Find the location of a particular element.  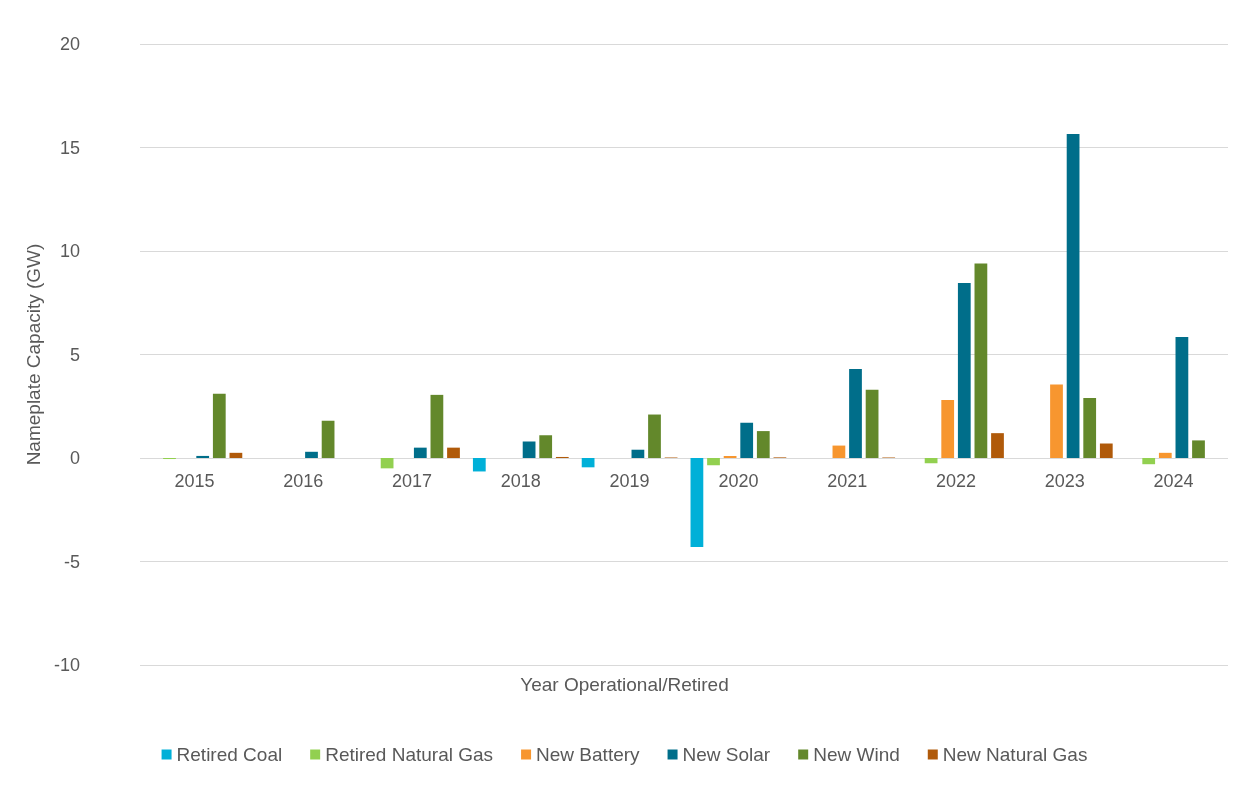

x-tick-label: 2017 is located at coordinates (412, 481).